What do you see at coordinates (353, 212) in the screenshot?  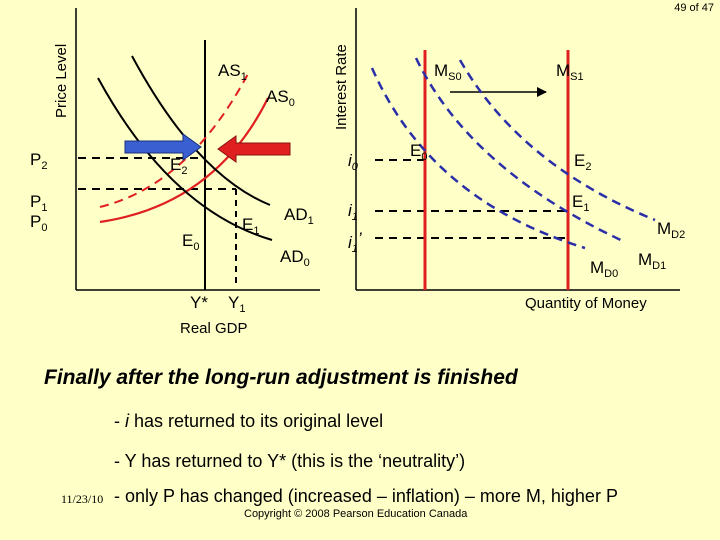 I see `i1-label: i1` at bounding box center [353, 212].